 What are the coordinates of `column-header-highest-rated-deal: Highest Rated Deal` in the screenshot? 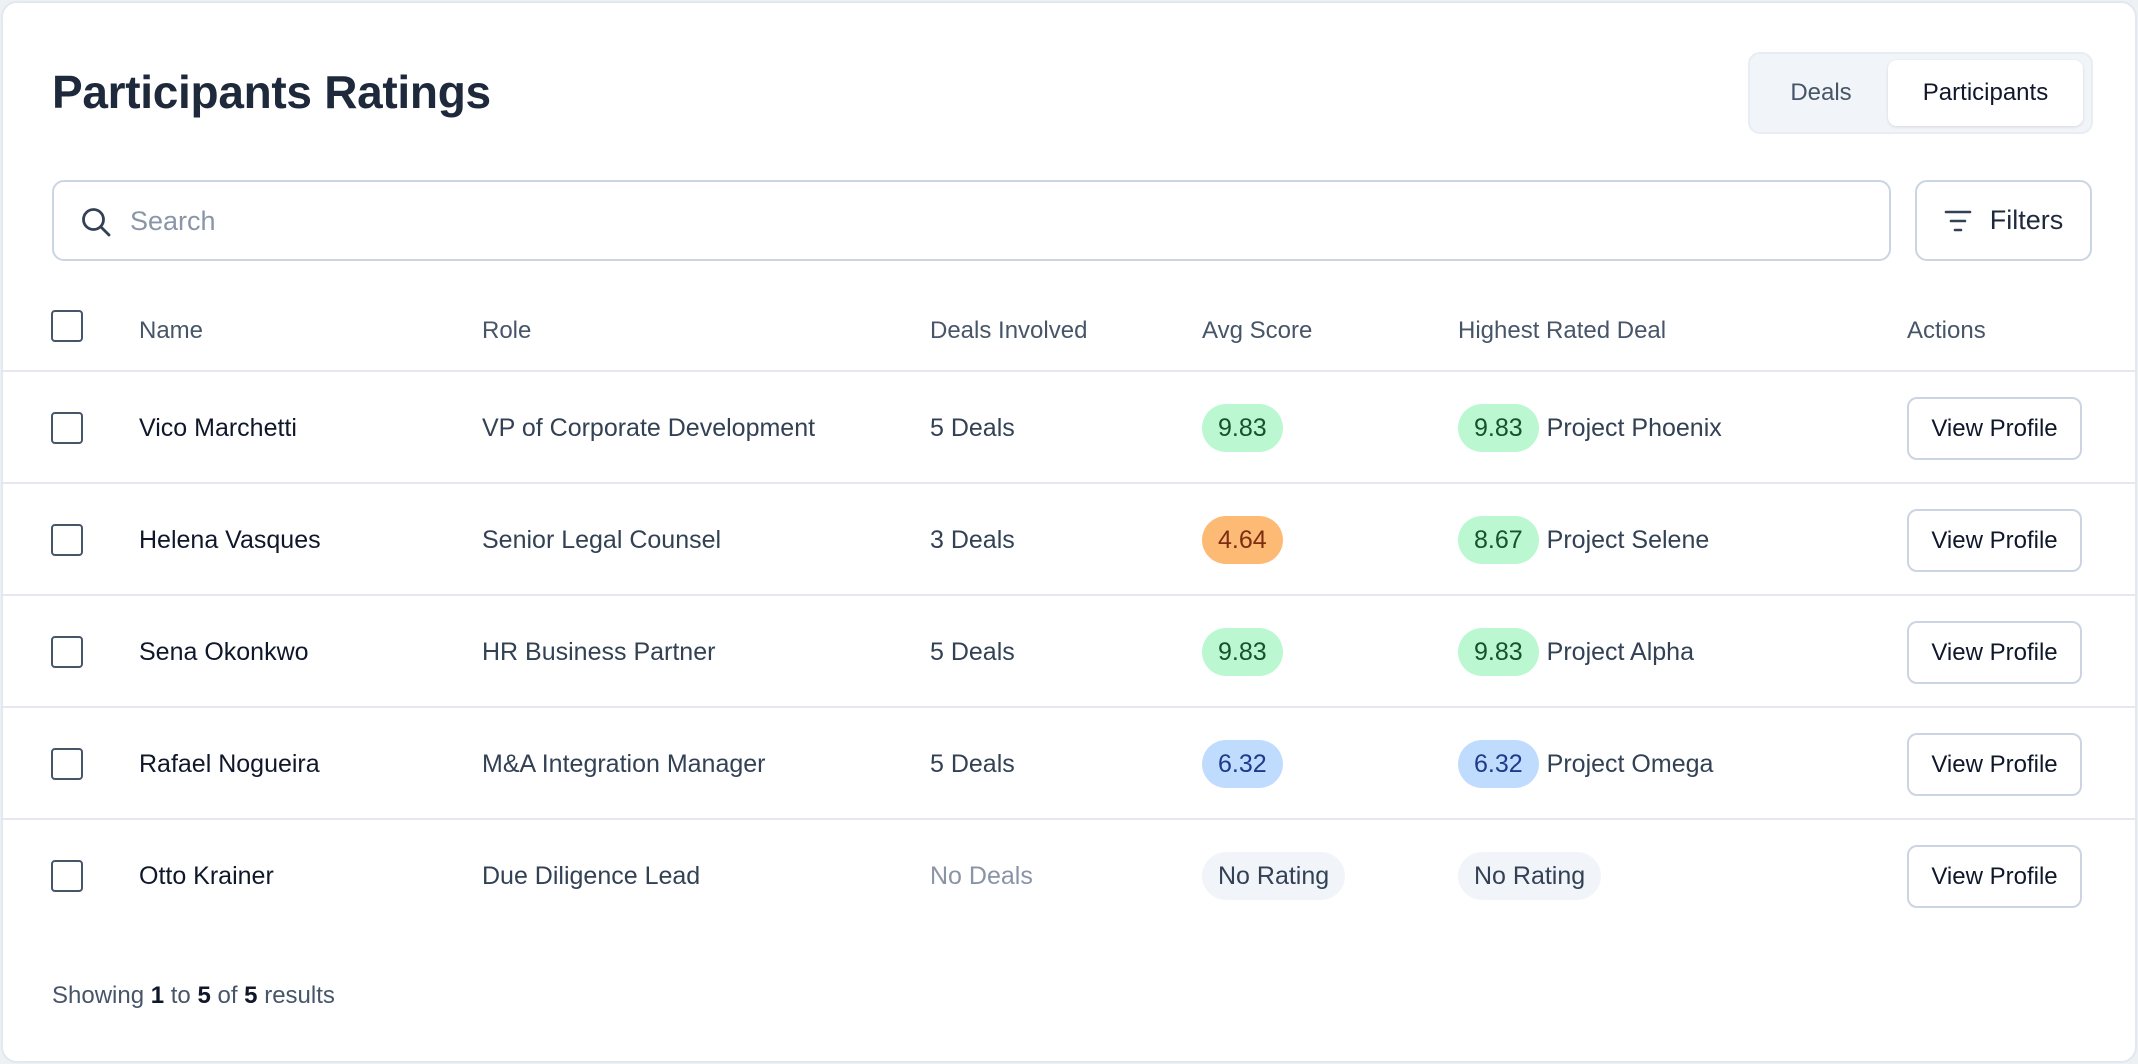 It's located at (1562, 330).